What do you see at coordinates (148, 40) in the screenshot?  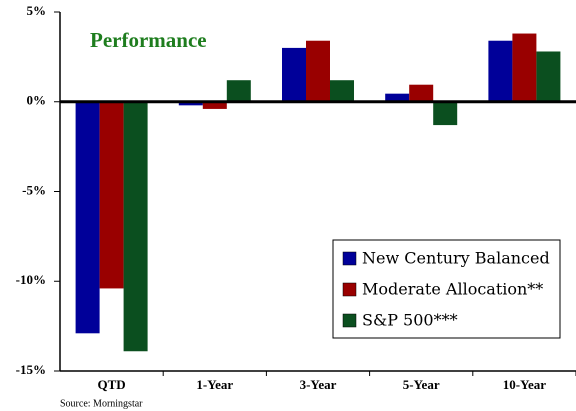 I see `chart-title: Performance` at bounding box center [148, 40].